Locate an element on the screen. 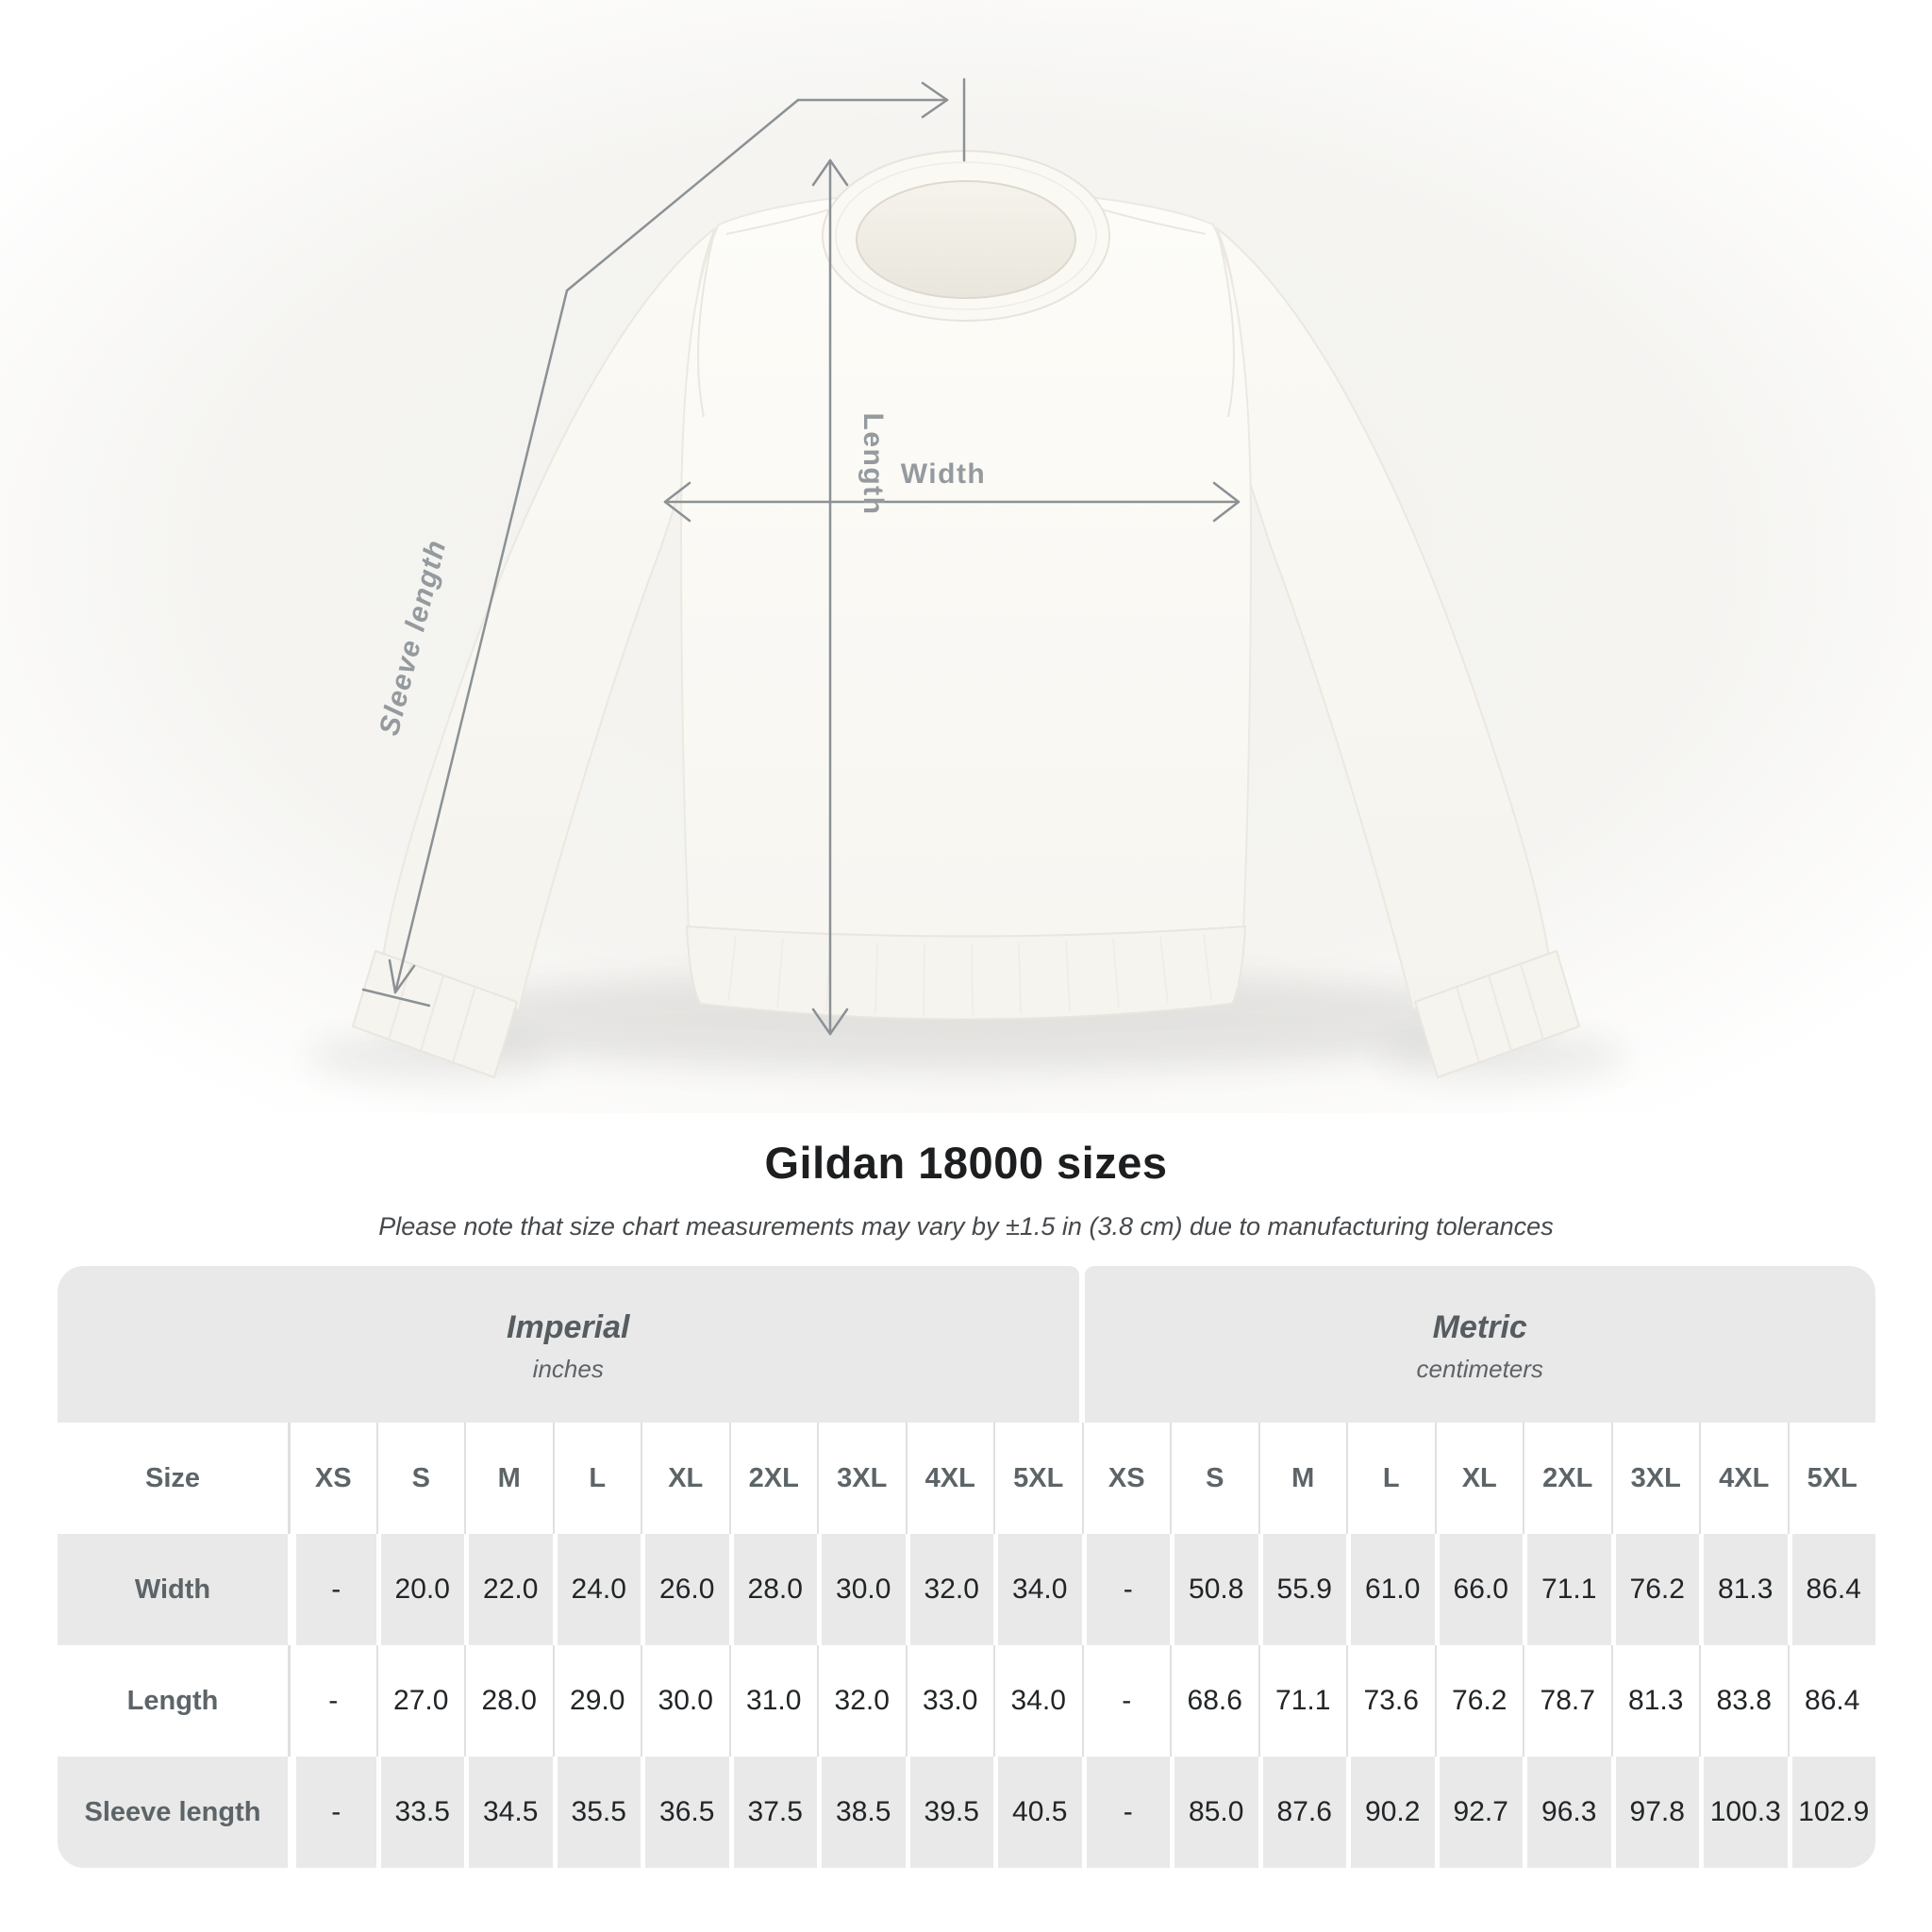 The width and height of the screenshot is (1932, 1932). value-cell: 37.5 is located at coordinates (773, 1812).